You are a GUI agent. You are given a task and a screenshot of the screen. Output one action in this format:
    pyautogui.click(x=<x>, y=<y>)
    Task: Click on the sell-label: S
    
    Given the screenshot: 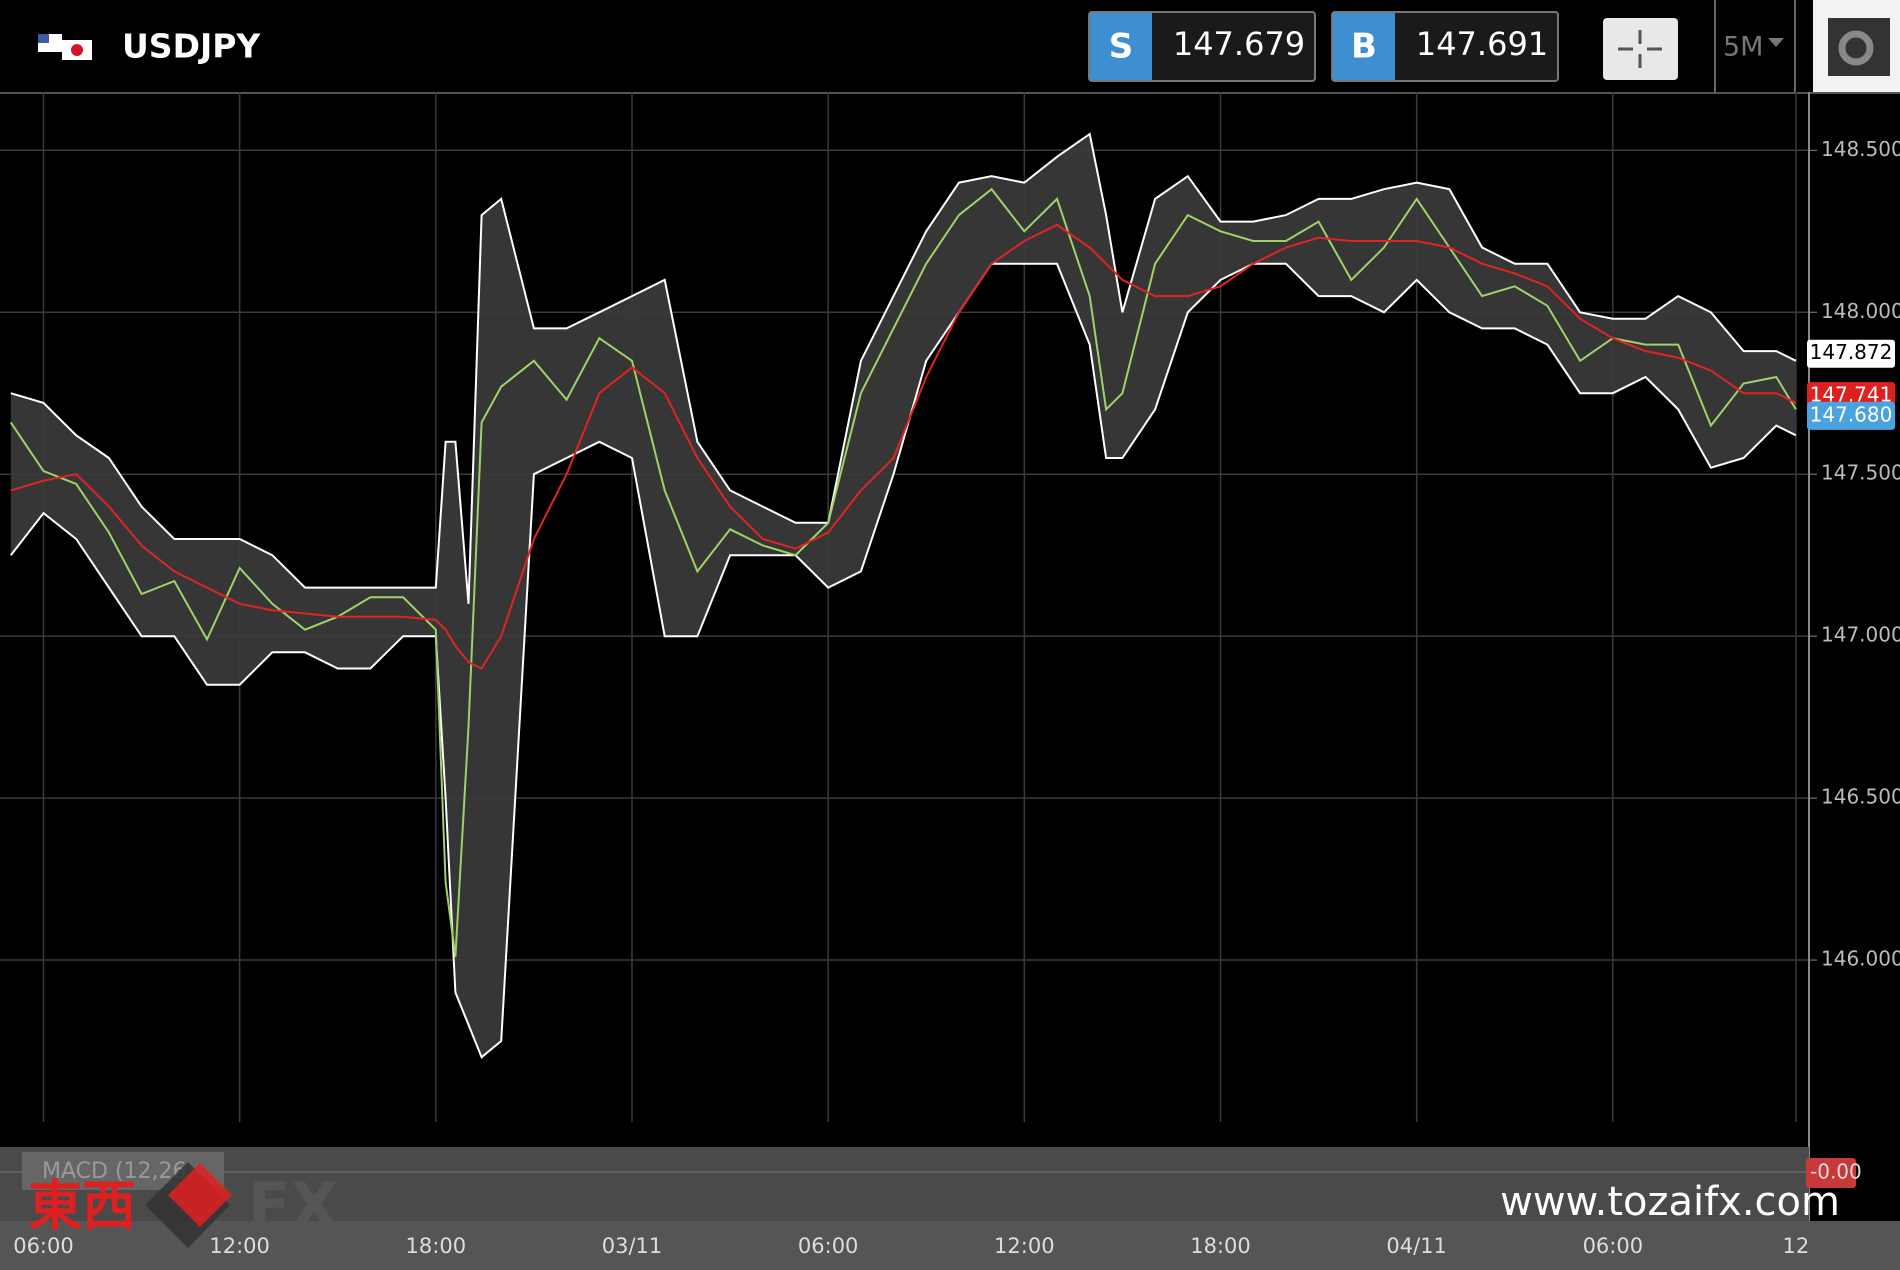 What is the action you would take?
    pyautogui.click(x=1121, y=47)
    